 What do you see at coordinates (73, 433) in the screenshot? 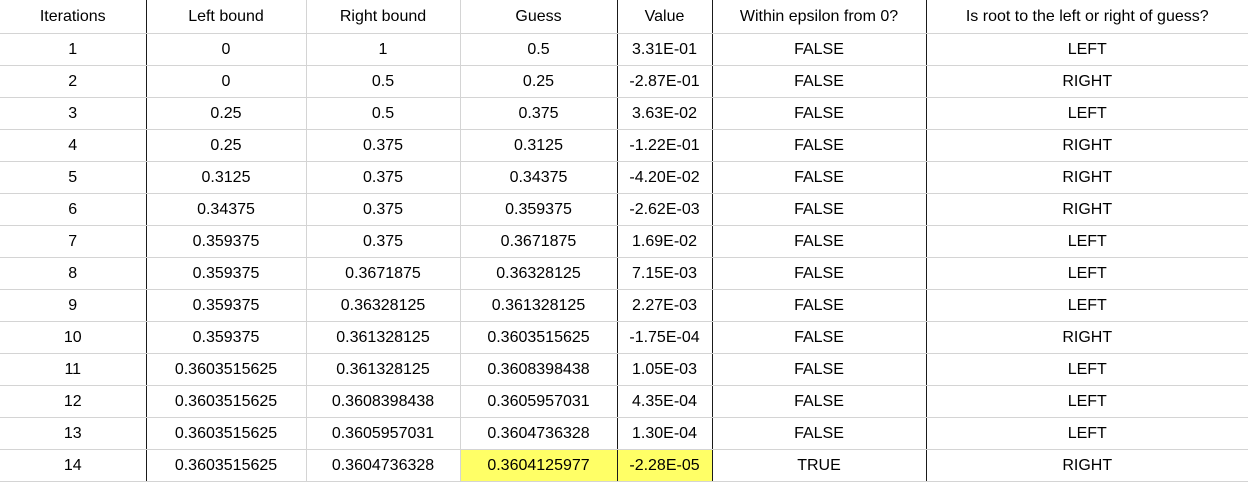
I see `cell-iteration: 13` at bounding box center [73, 433].